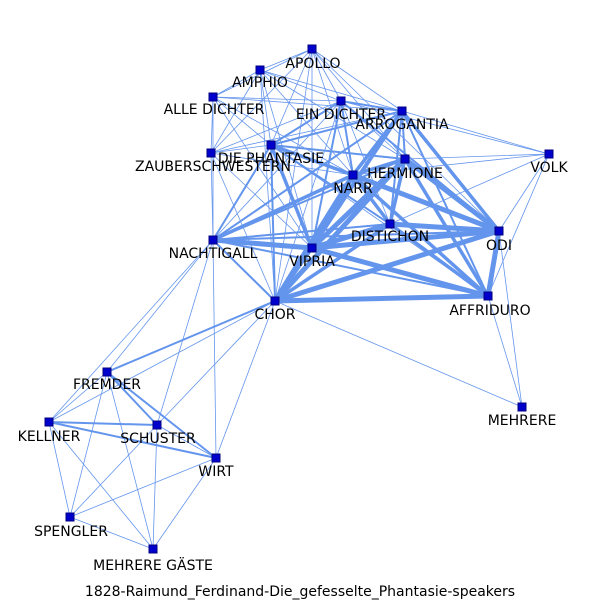  Describe the element at coordinates (158, 439) in the screenshot. I see `node-label-schuster: SCHUSTER` at that location.